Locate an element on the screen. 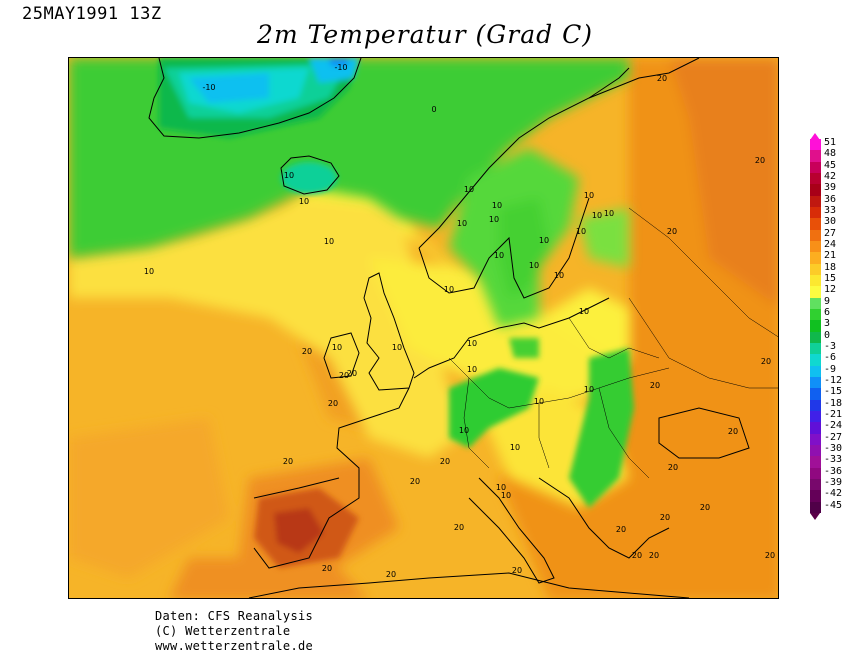  legend-label: 36 is located at coordinates (830, 199).